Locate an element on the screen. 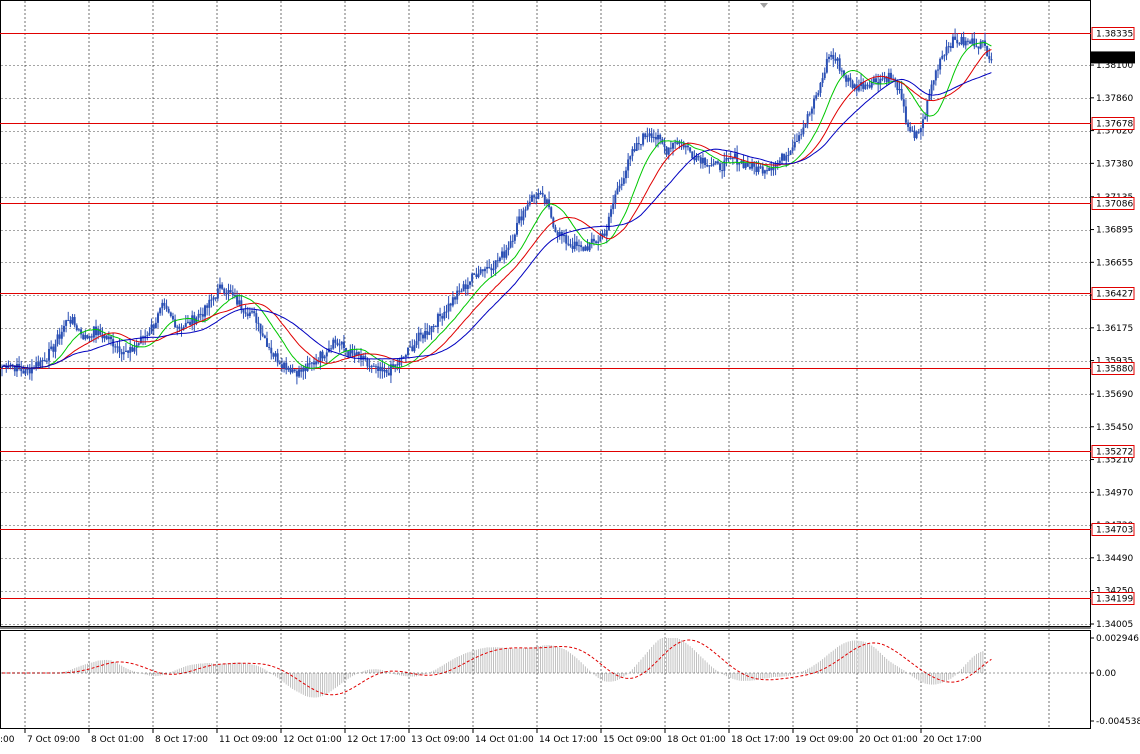 The image size is (1140, 754). chart-shift-marker is located at coordinates (764, 5).